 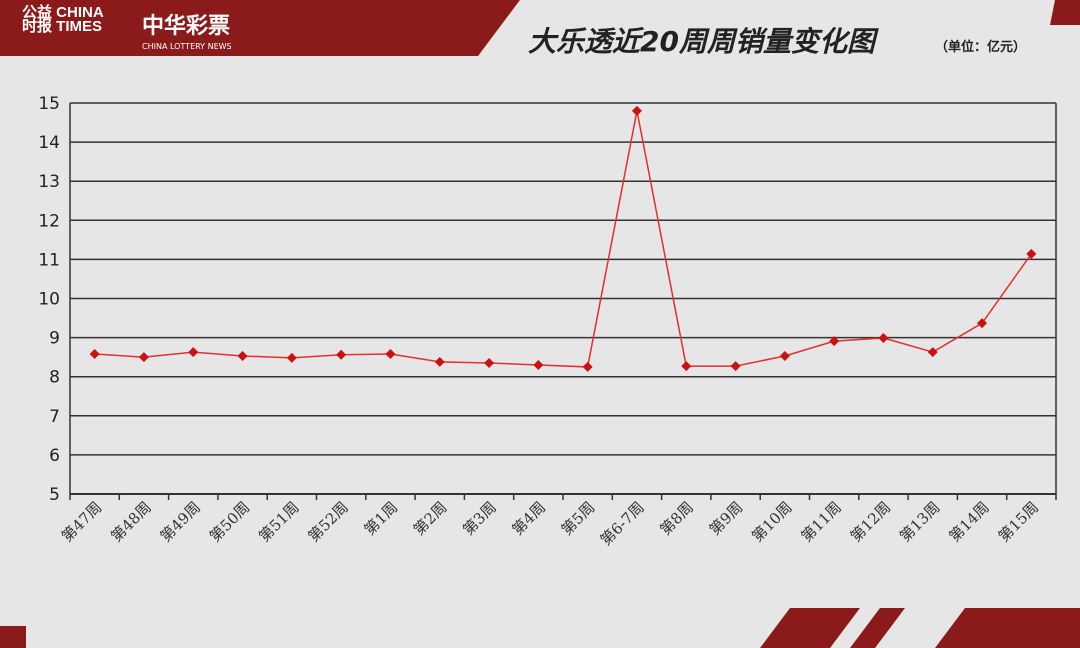 What do you see at coordinates (54, 456) in the screenshot?
I see `y-tick-label: 6` at bounding box center [54, 456].